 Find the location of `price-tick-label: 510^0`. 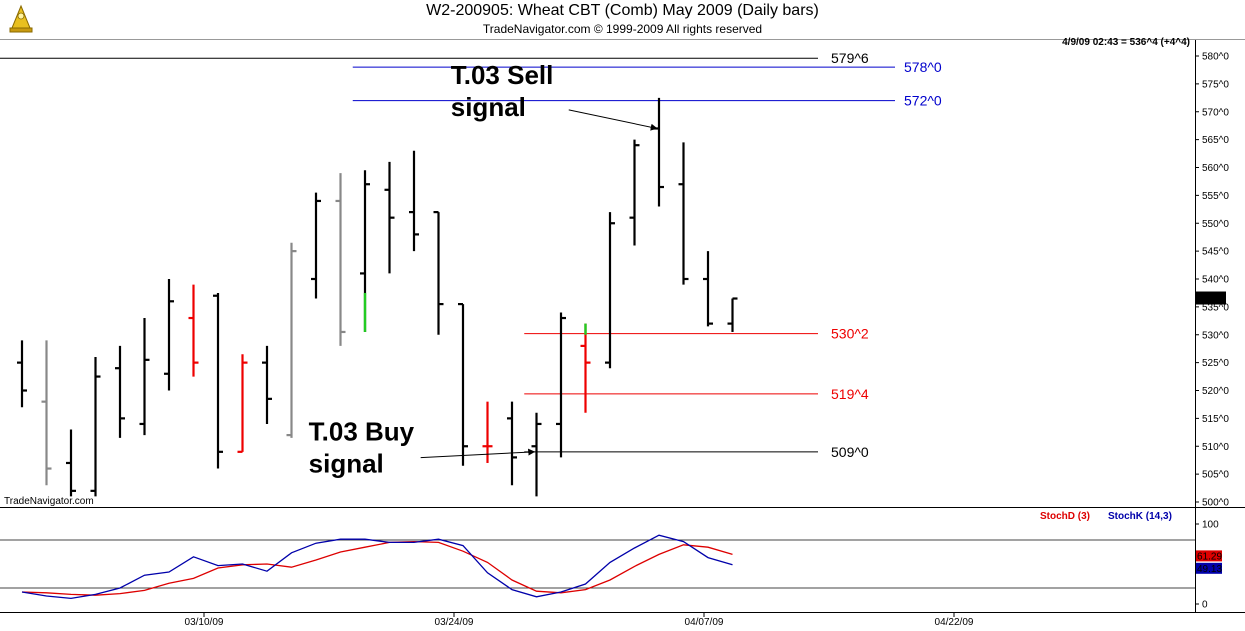

price-tick-label: 510^0 is located at coordinates (1215, 447).